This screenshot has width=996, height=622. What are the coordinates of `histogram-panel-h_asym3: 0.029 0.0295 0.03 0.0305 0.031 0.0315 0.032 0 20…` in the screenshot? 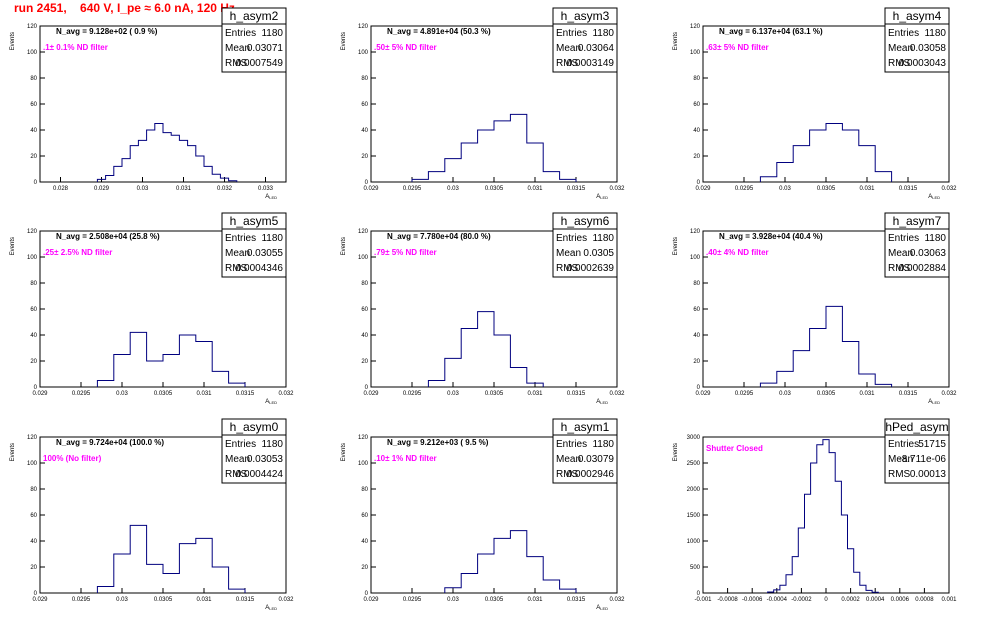 It's located at (483, 103).